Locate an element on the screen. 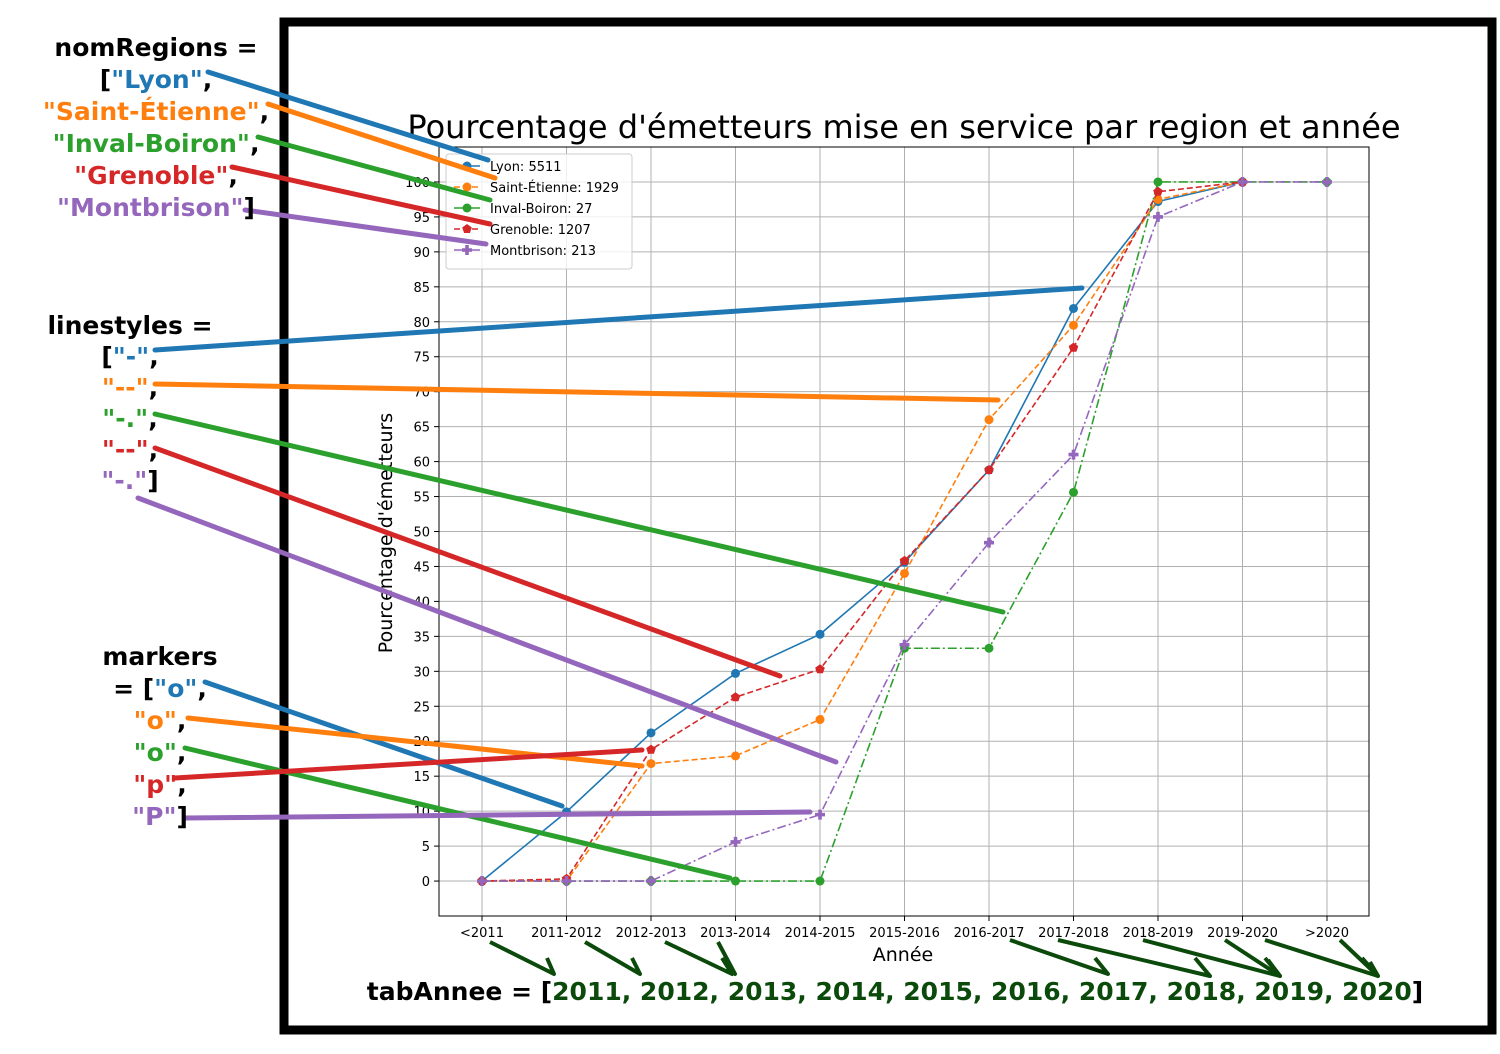 The image size is (1500, 1054). y-tick-label: 60 is located at coordinates (421, 463).